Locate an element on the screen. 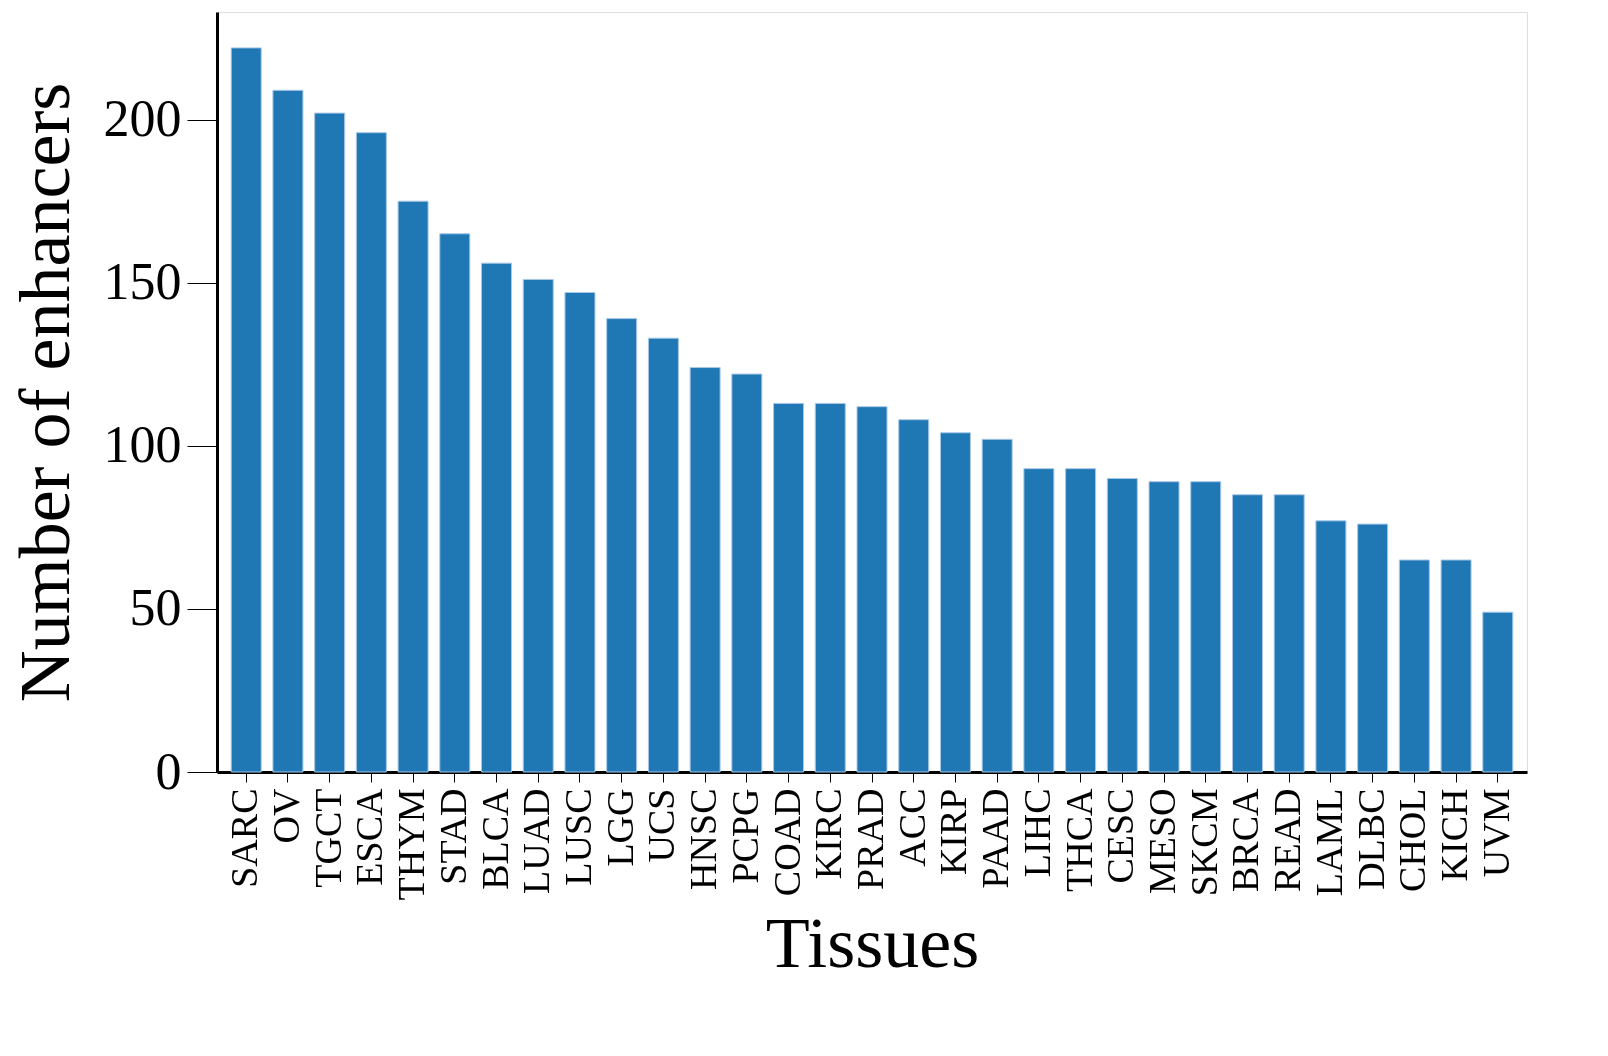  x-tick-label: THCA is located at coordinates (1078, 839).